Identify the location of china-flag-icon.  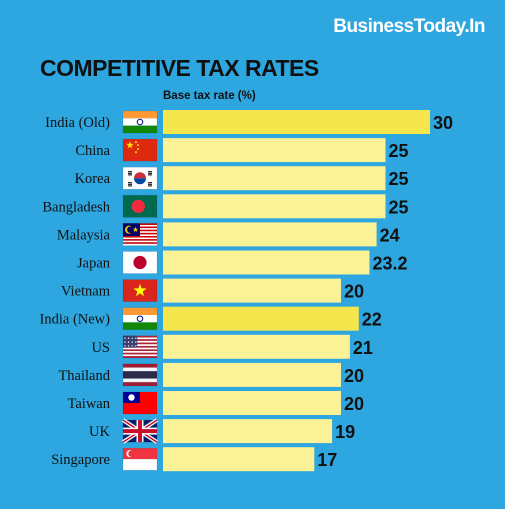
(140, 150).